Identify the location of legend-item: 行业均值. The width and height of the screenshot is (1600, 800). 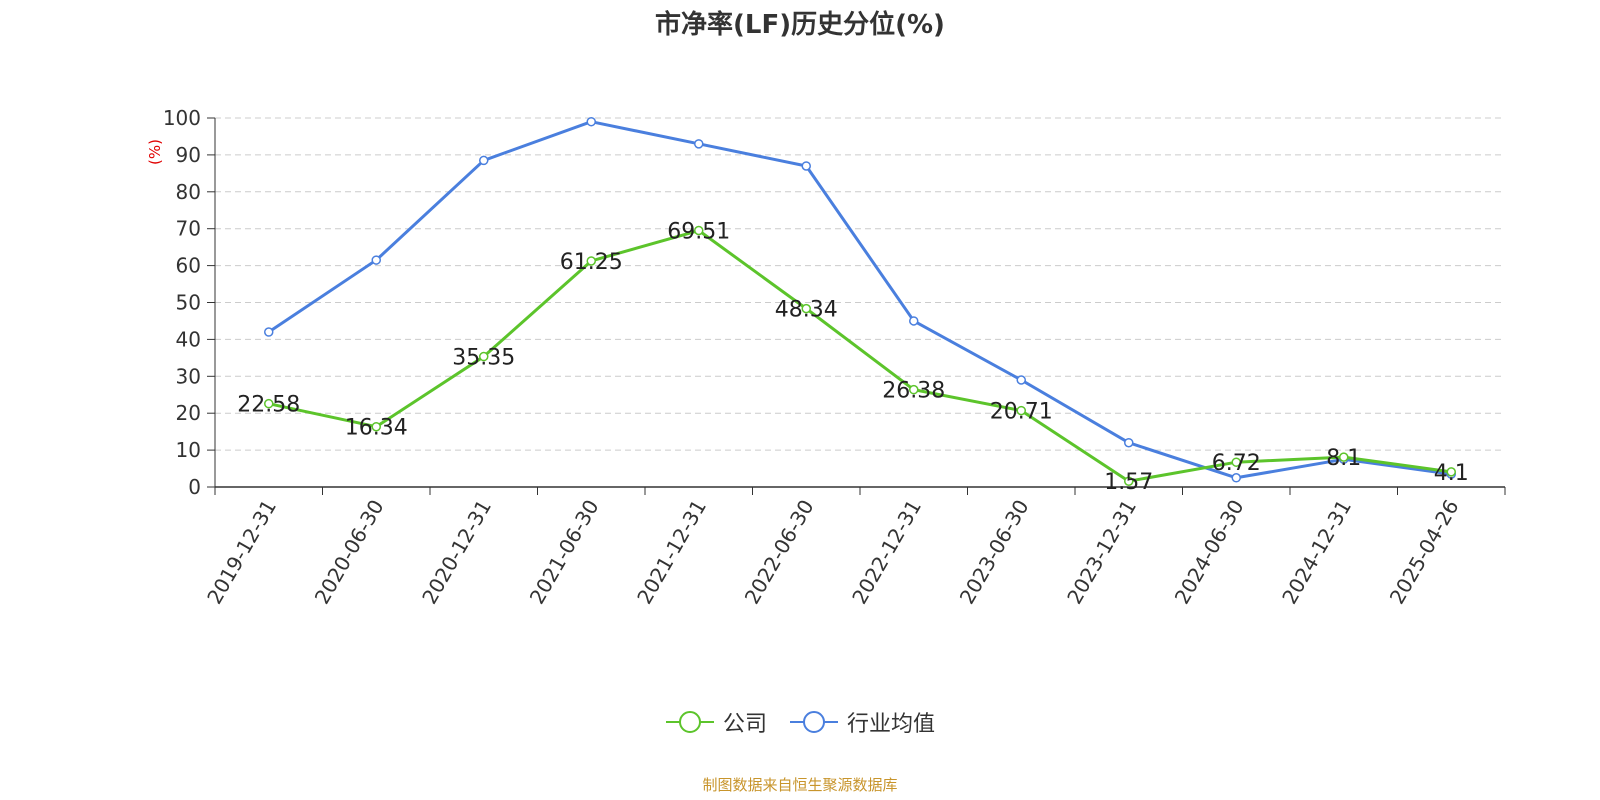
(862, 722).